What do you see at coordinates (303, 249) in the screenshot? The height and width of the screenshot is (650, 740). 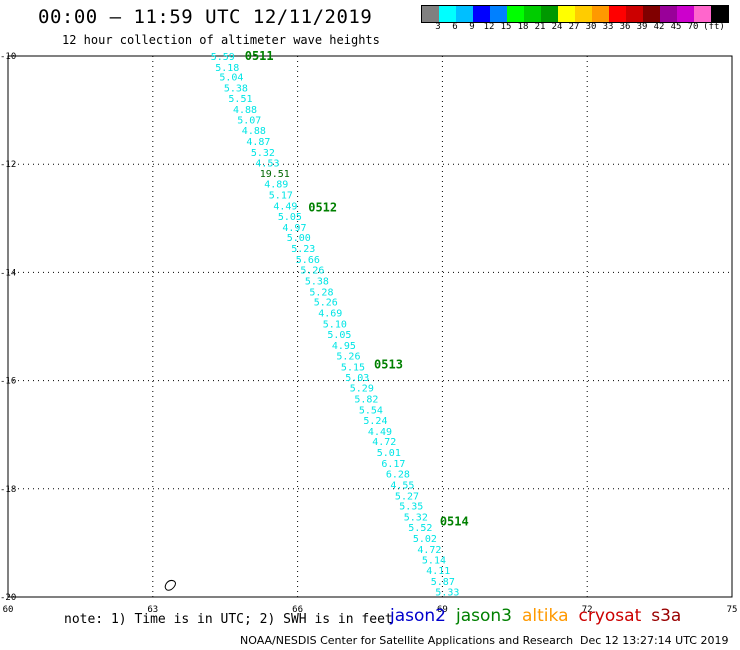 I see `wave-height-value: 5.23` at bounding box center [303, 249].